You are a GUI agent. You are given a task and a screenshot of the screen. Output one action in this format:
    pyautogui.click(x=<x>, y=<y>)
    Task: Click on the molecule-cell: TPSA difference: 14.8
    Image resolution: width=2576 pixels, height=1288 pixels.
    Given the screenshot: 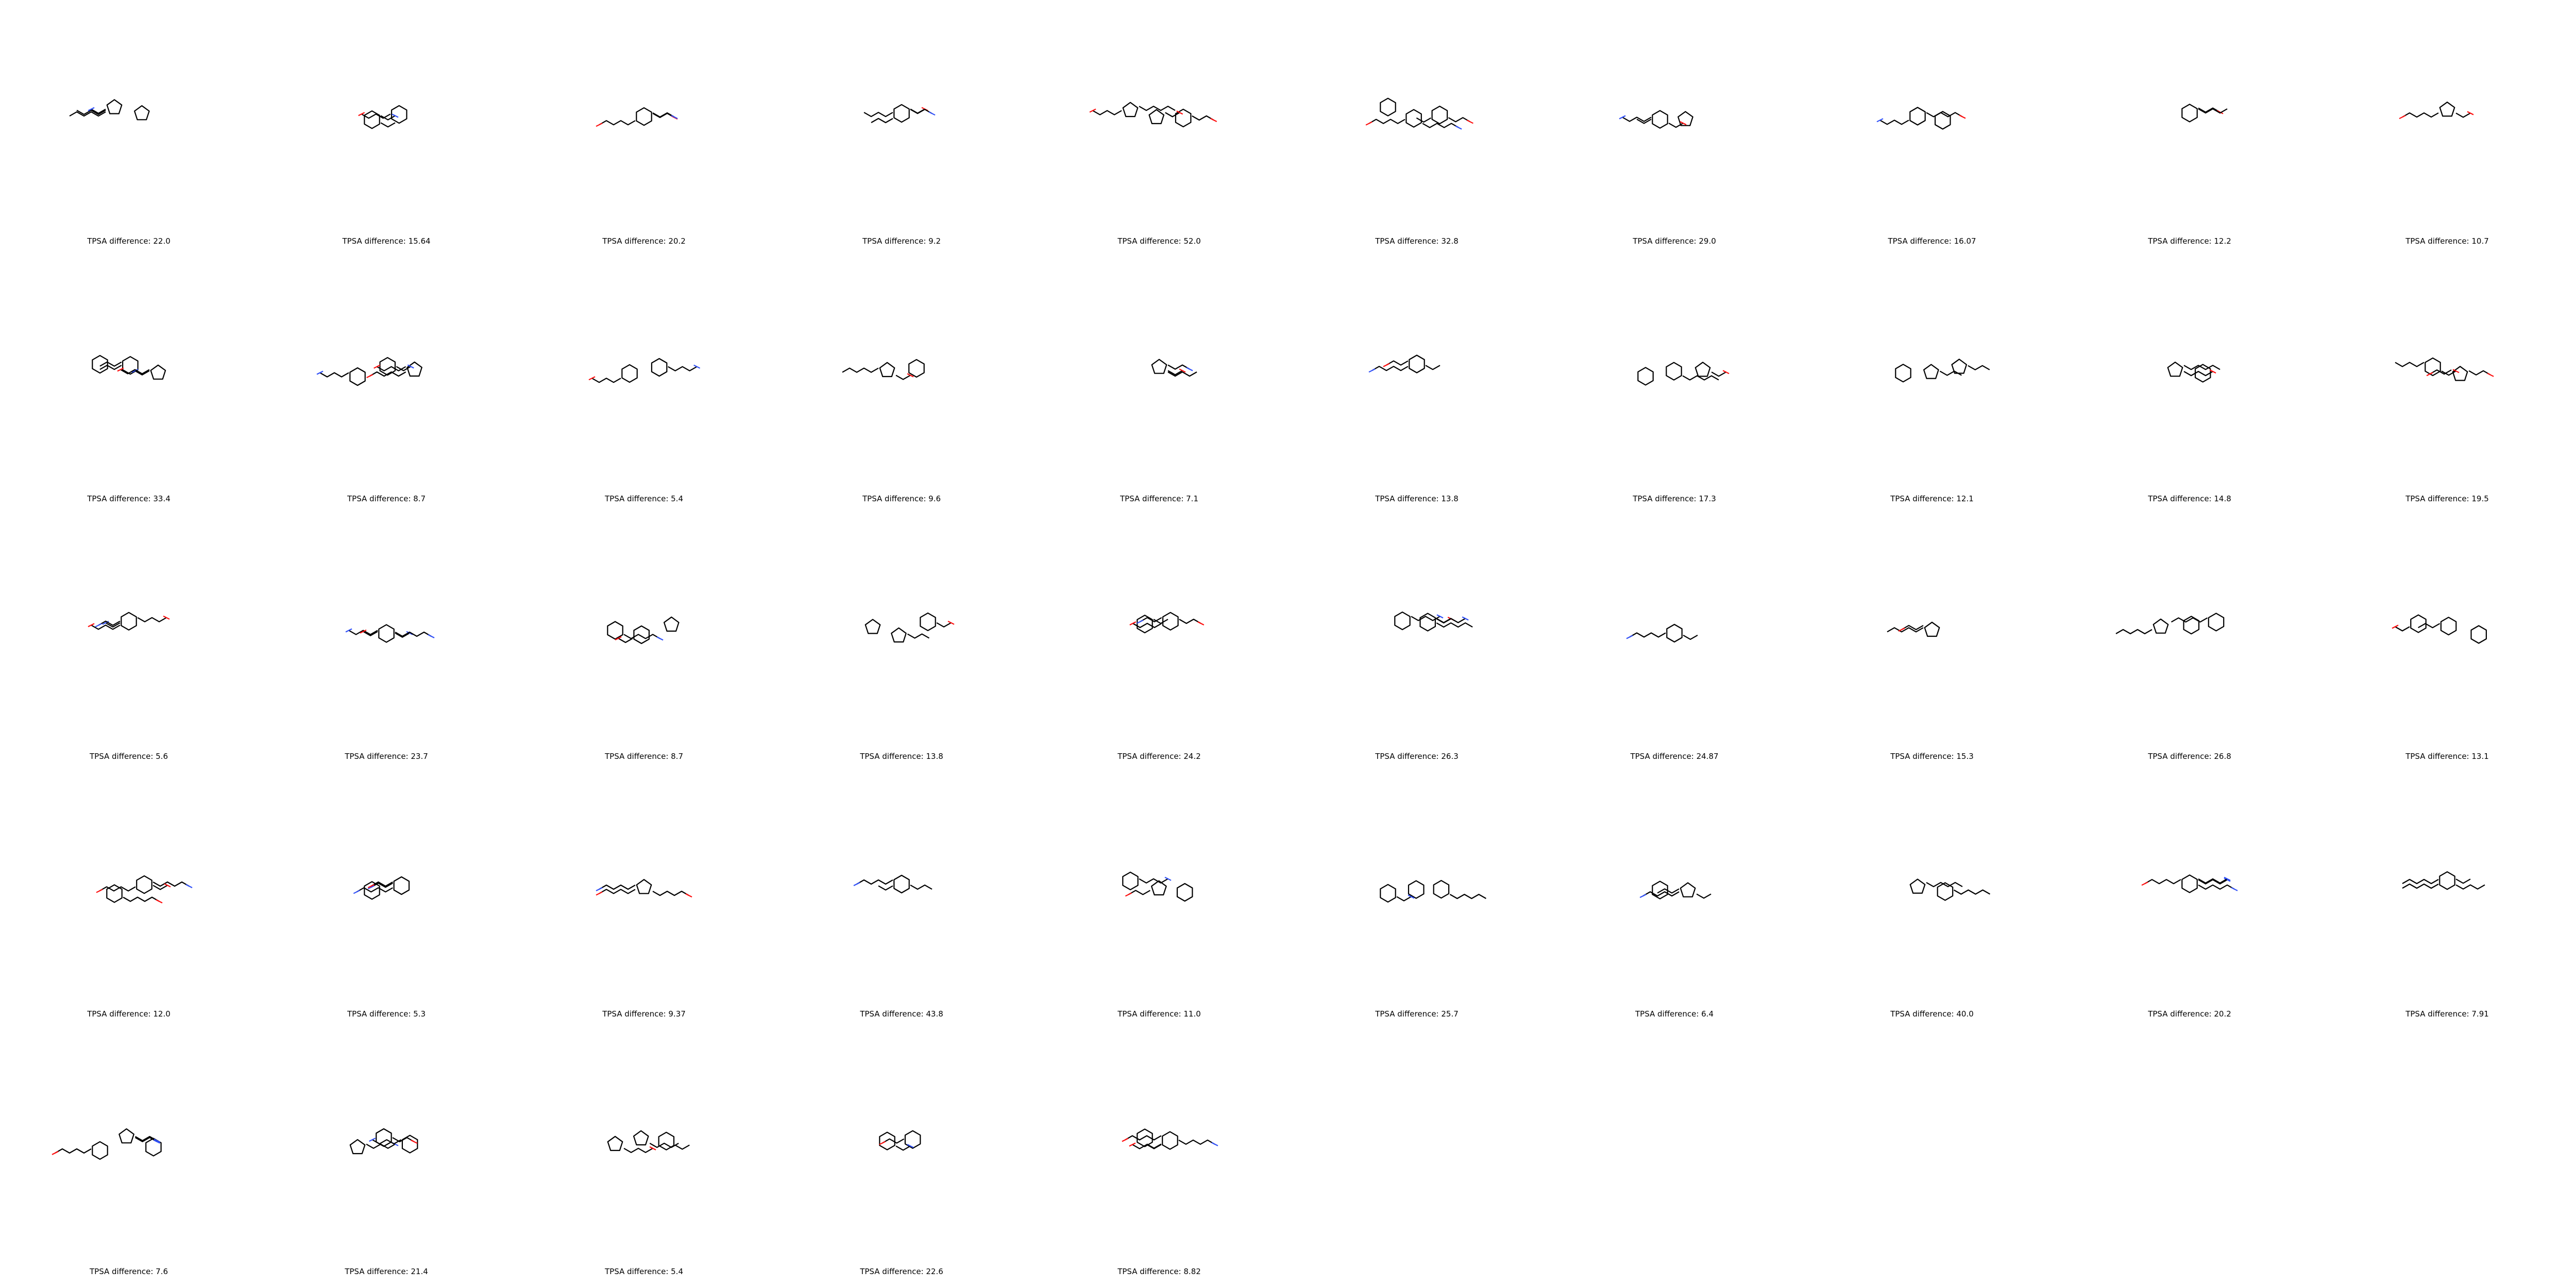 What is the action you would take?
    pyautogui.click(x=2189, y=386)
    